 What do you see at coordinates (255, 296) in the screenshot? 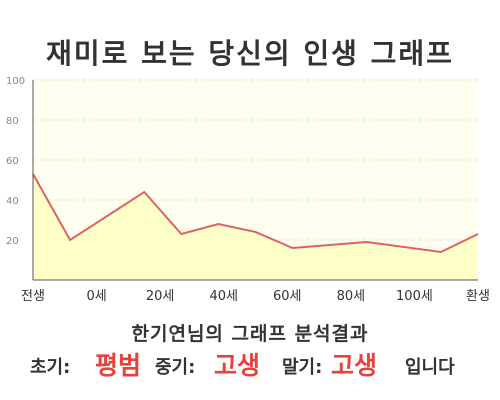
I see `x-tick-labels: 전생 0세 20세 40세 60세 80세 100세 환생` at bounding box center [255, 296].